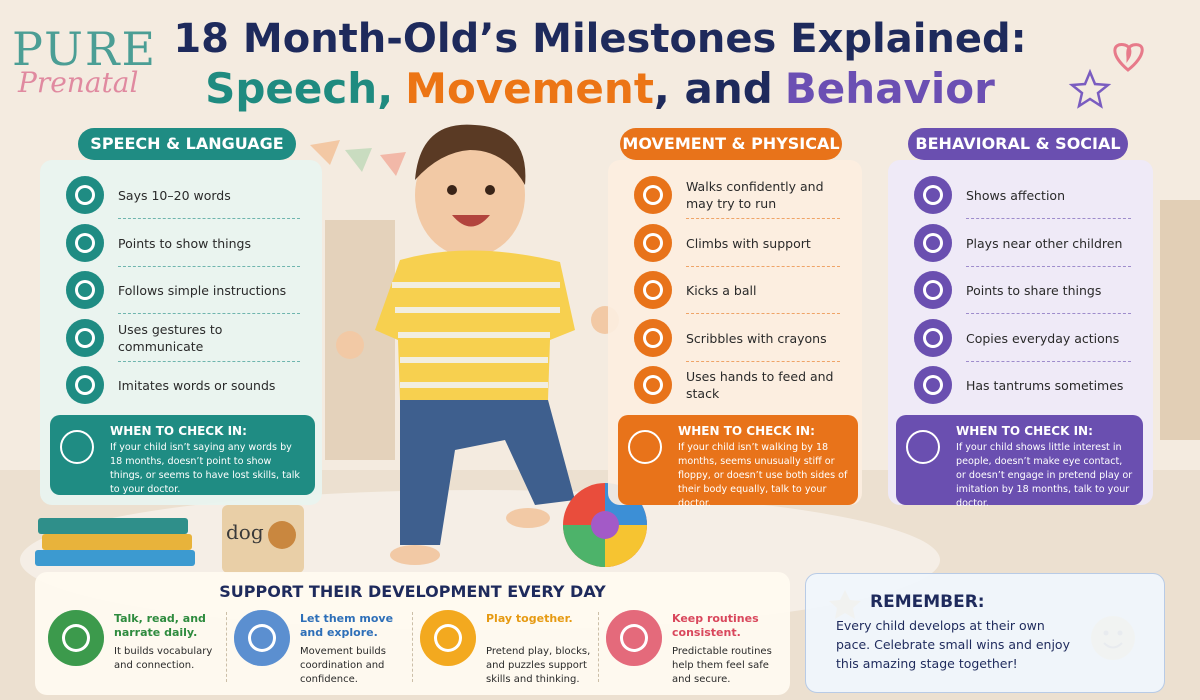 This screenshot has height=700, width=1200. I want to click on panel-header: BEHAVIORAL & SOCIAL, so click(1018, 144).